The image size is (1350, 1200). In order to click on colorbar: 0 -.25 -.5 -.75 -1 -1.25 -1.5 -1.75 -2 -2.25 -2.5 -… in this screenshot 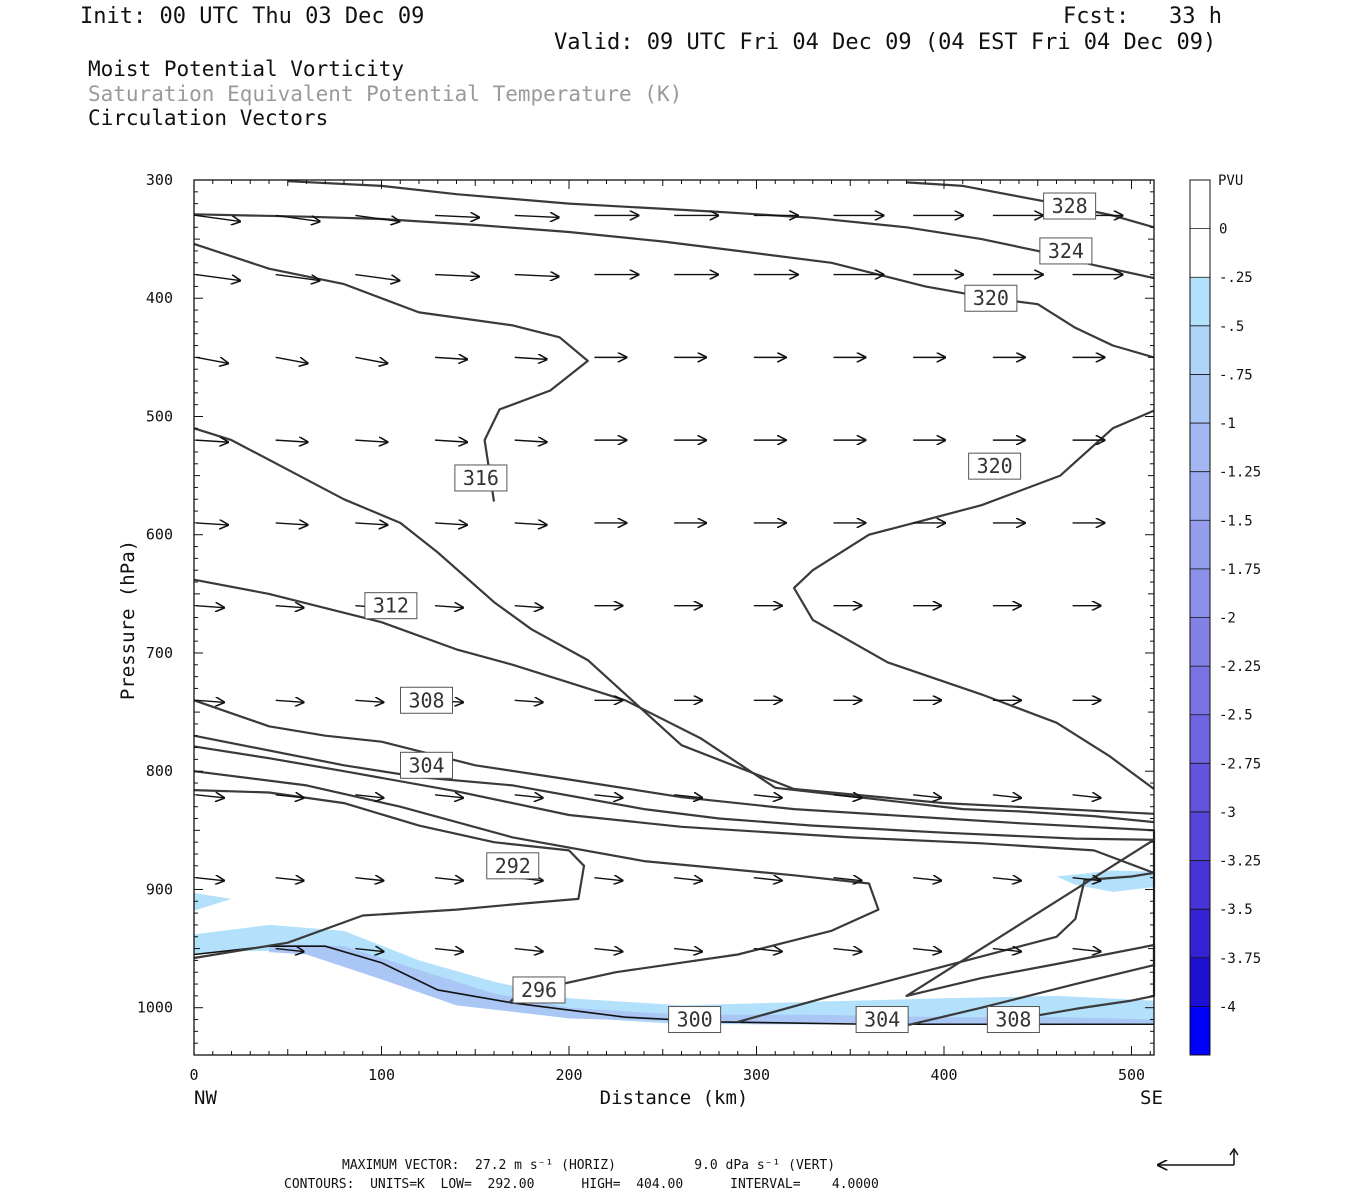, I will do `click(1225, 617)`.